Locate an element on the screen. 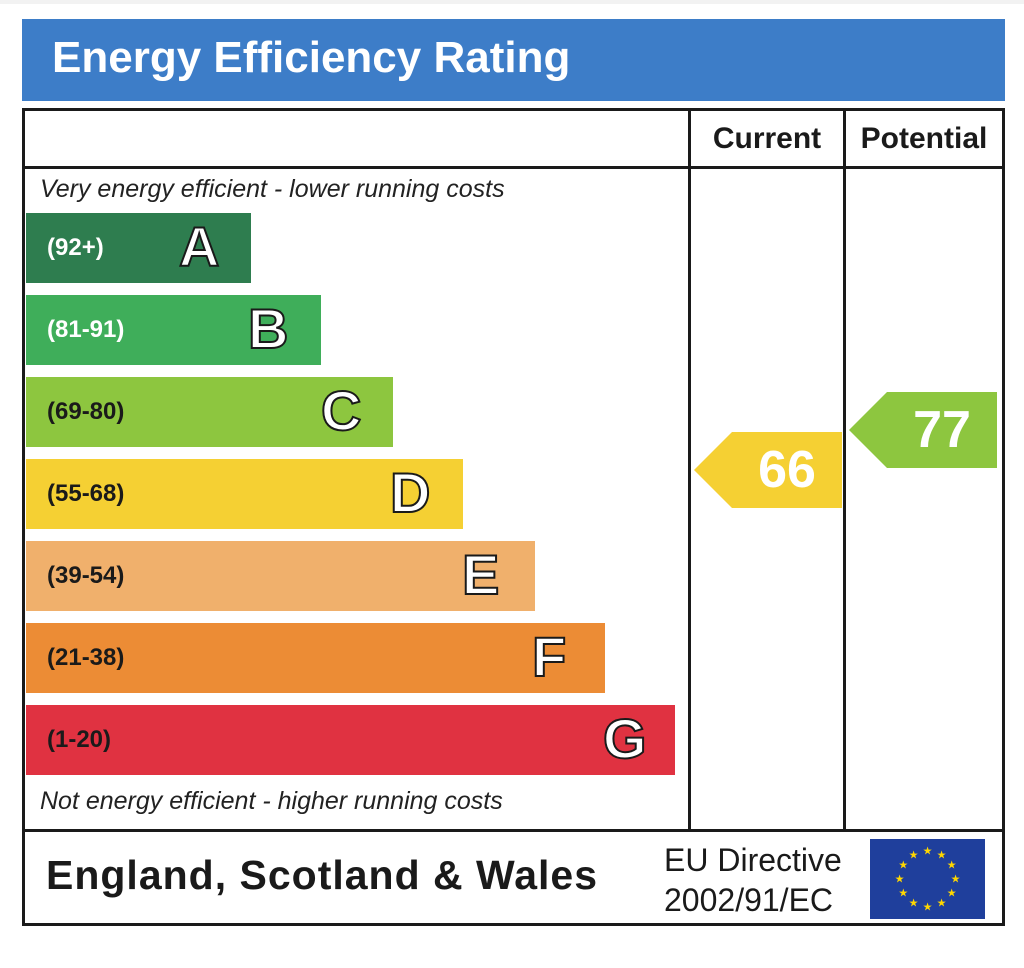  eu-stars: ★ ★★★★★★★★★★★ is located at coordinates (928, 880).